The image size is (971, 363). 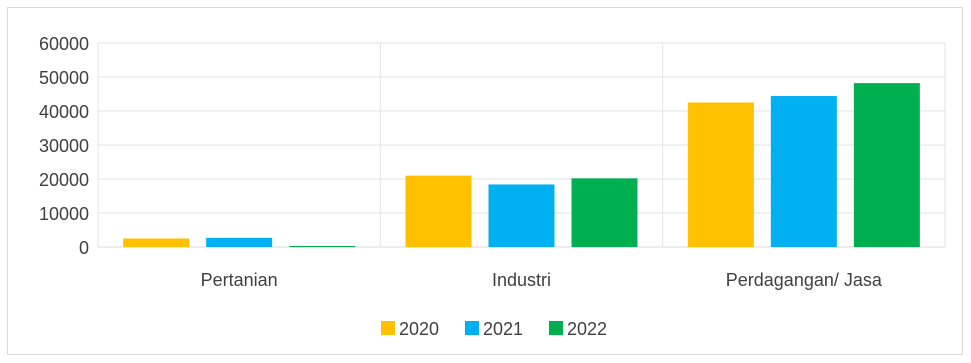 What do you see at coordinates (64, 180) in the screenshot?
I see `y-tick-label: 20000` at bounding box center [64, 180].